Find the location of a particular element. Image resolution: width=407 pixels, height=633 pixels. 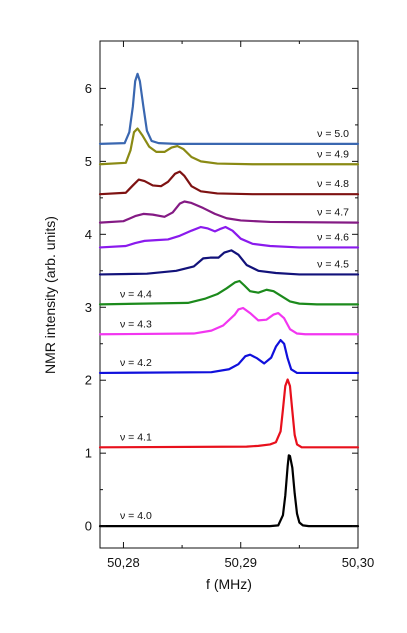

series-label: ν = 4.0 is located at coordinates (136, 516).